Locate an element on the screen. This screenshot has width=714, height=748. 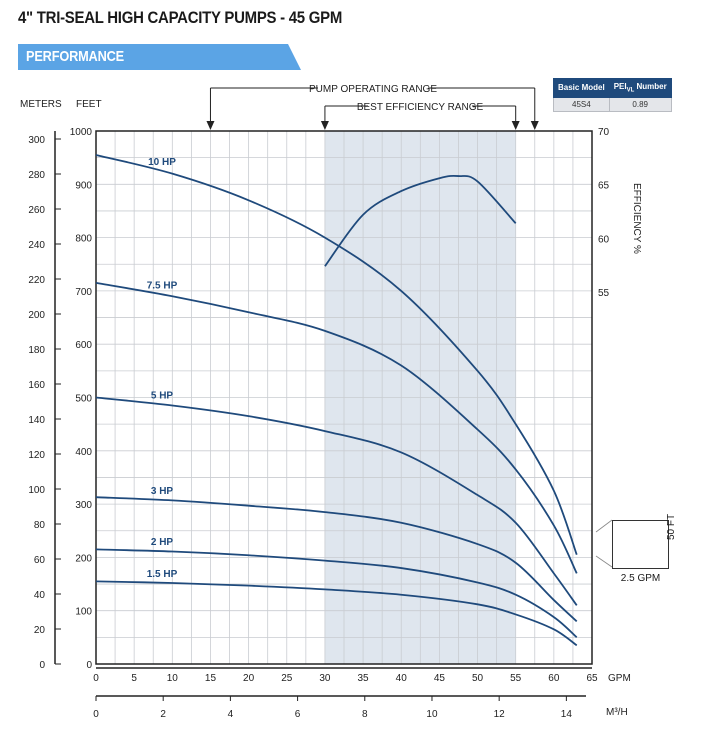
scale-connector-bottom is located at coordinates (604, 561).